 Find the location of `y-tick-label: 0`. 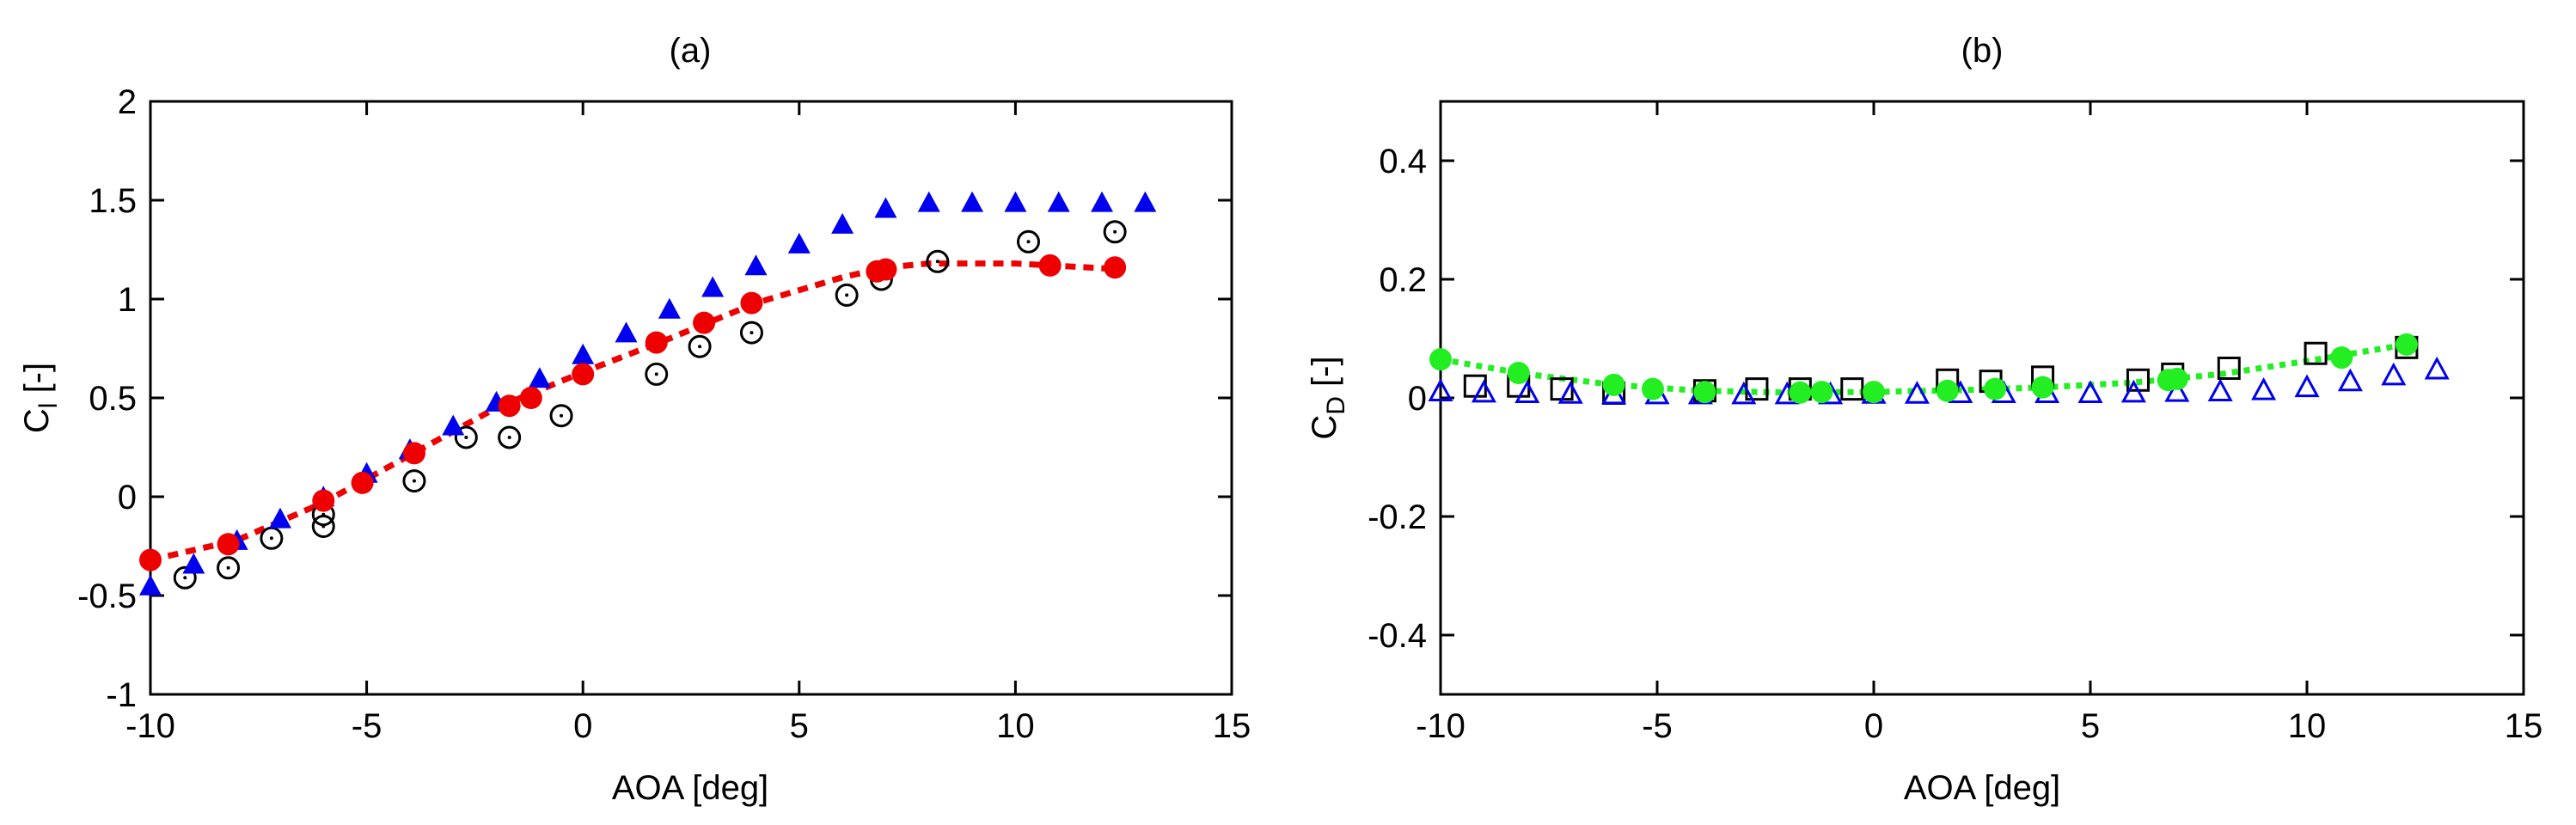

y-tick-label: 0 is located at coordinates (127, 497).